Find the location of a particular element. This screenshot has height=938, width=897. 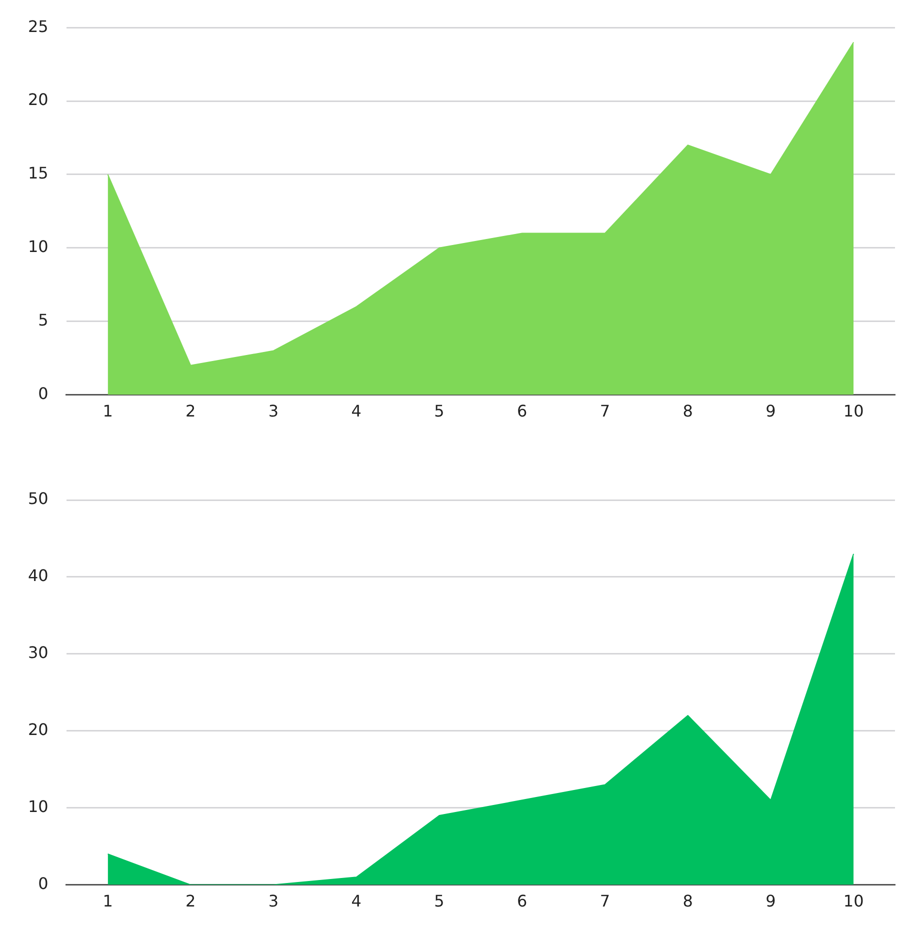

y-tick-label: 40 is located at coordinates (38, 576).